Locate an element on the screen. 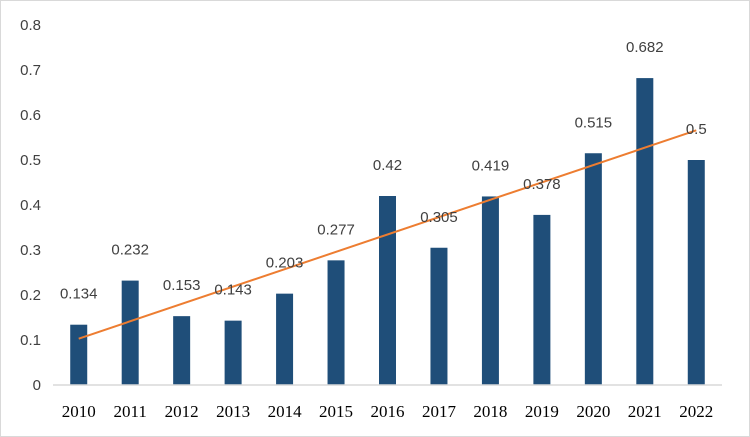  x-tick-label: 2014 is located at coordinates (285, 411).